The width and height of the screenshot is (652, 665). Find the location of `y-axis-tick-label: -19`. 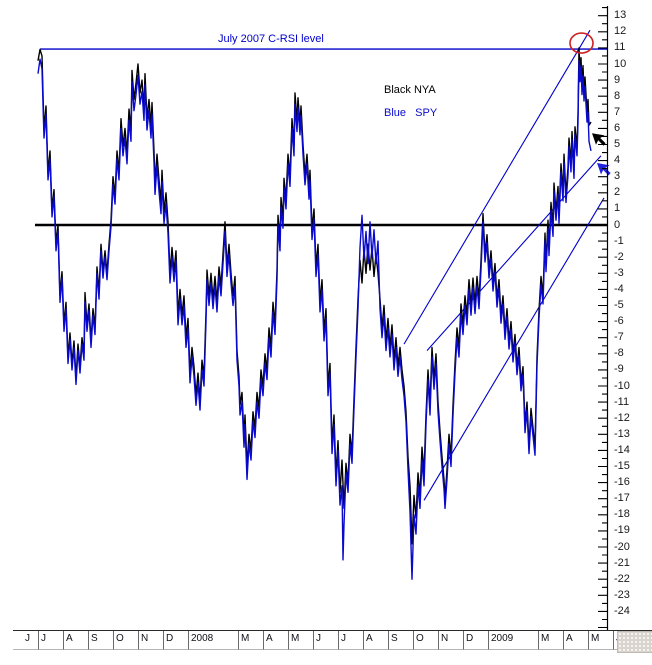

y-axis-tick-label: -19 is located at coordinates (622, 530).